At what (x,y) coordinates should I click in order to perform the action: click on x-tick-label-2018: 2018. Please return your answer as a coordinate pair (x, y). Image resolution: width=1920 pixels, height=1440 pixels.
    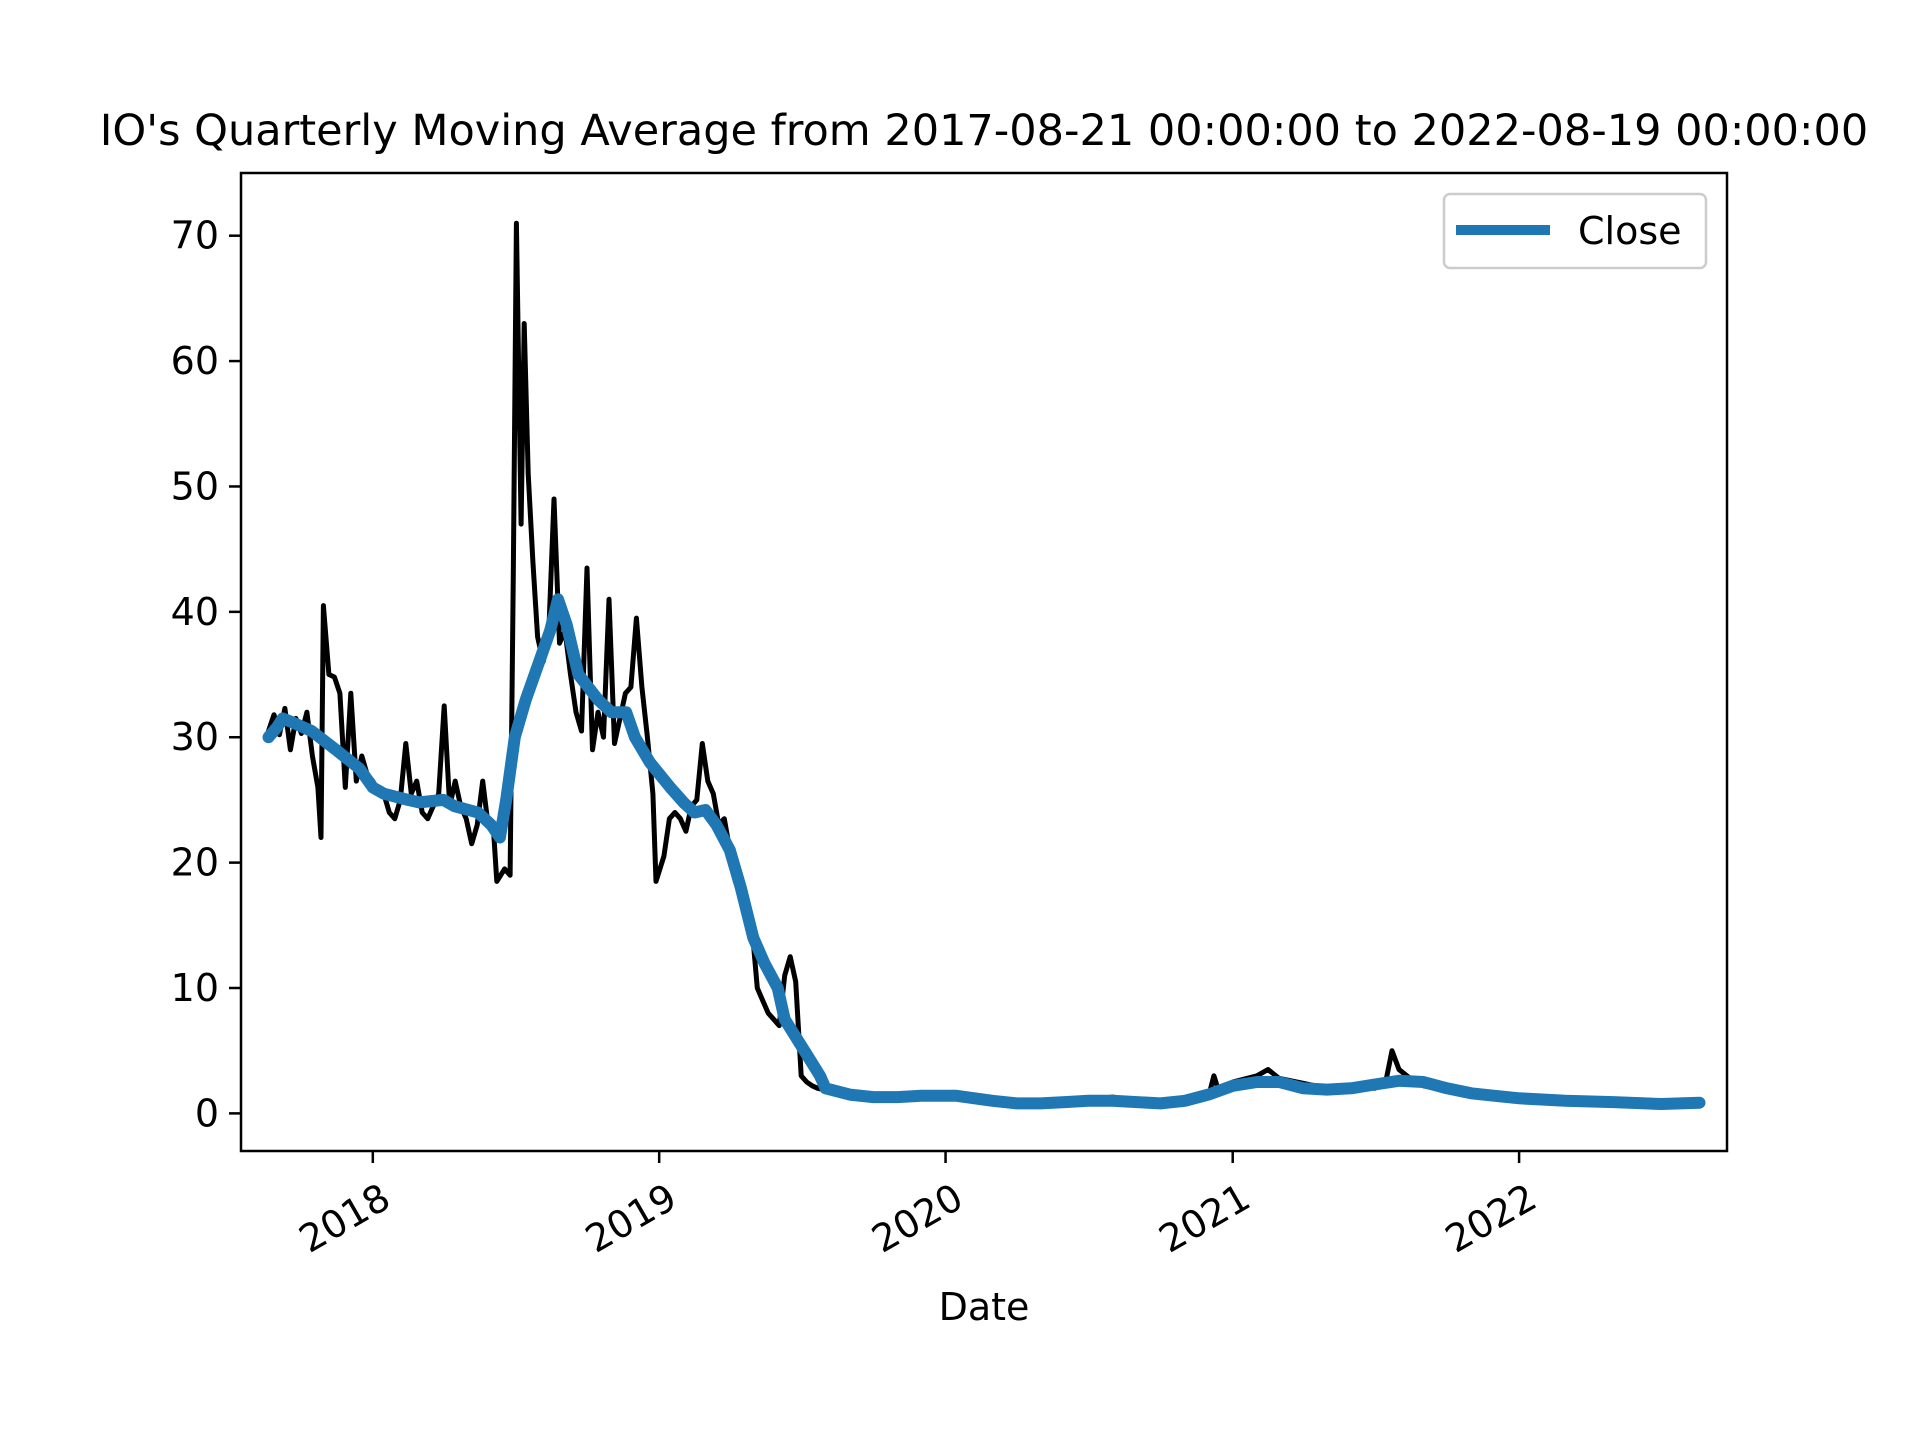
    Looking at the image, I should click on (345, 1218).